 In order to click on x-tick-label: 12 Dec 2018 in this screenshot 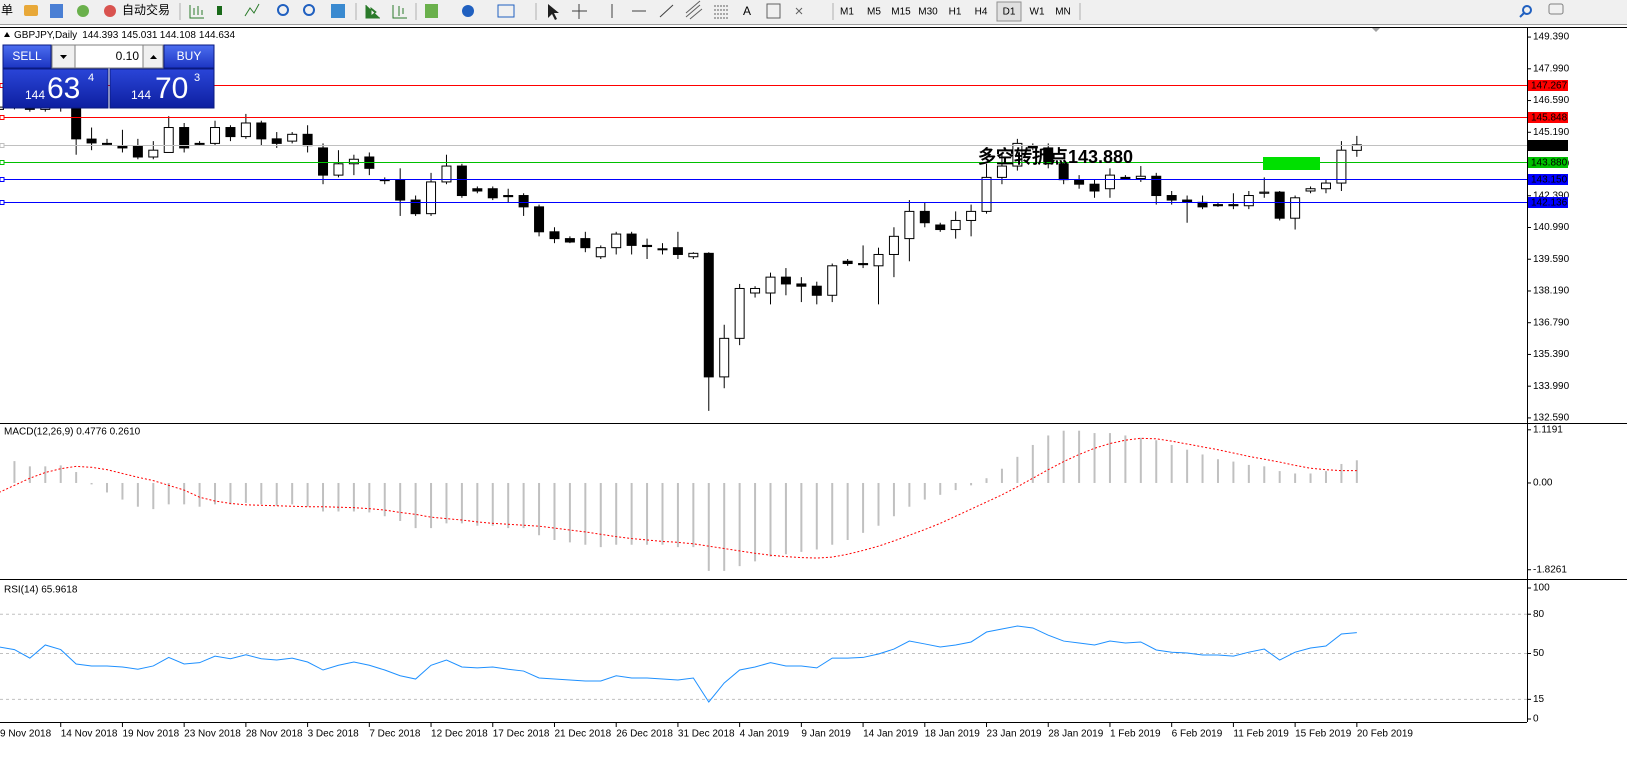, I will do `click(459, 734)`.